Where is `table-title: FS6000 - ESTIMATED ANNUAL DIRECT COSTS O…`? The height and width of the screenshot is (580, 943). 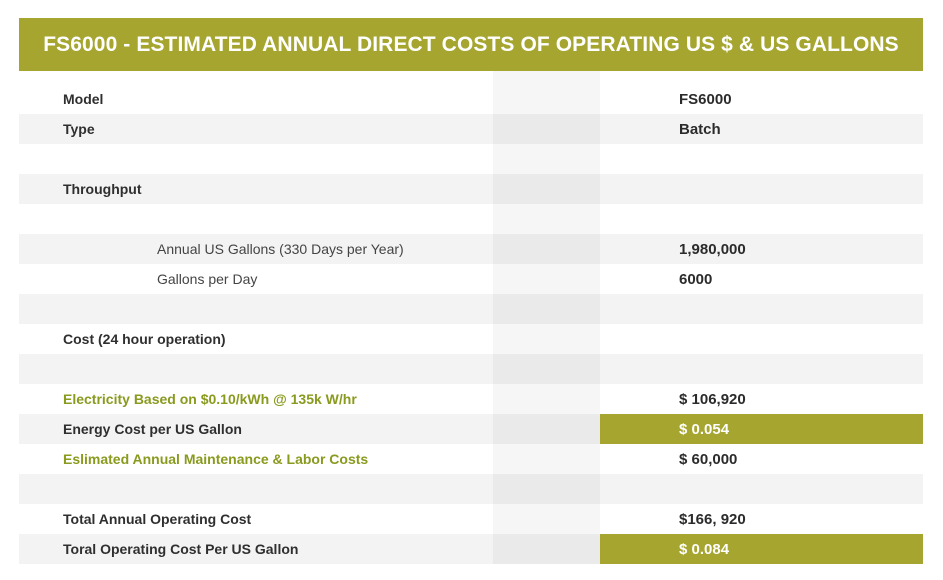
table-title: FS6000 - ESTIMATED ANNUAL DIRECT COSTS O… is located at coordinates (471, 44).